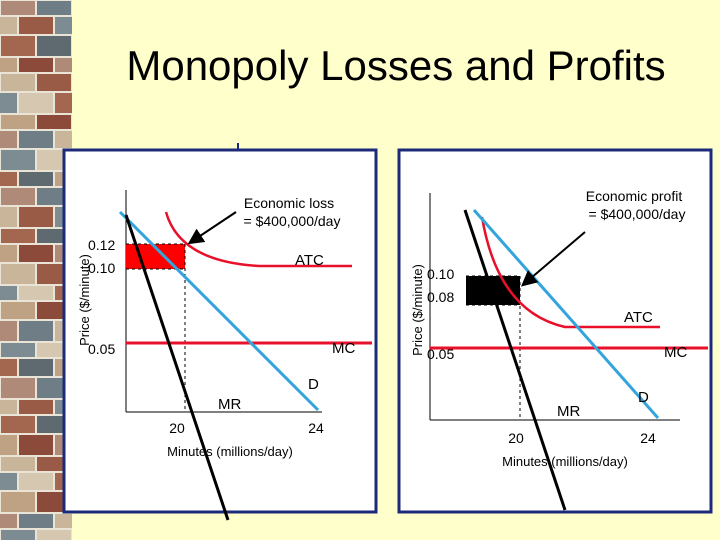 The height and width of the screenshot is (540, 720). What do you see at coordinates (101, 349) in the screenshot?
I see `loss-y-tick-label: 0.05` at bounding box center [101, 349].